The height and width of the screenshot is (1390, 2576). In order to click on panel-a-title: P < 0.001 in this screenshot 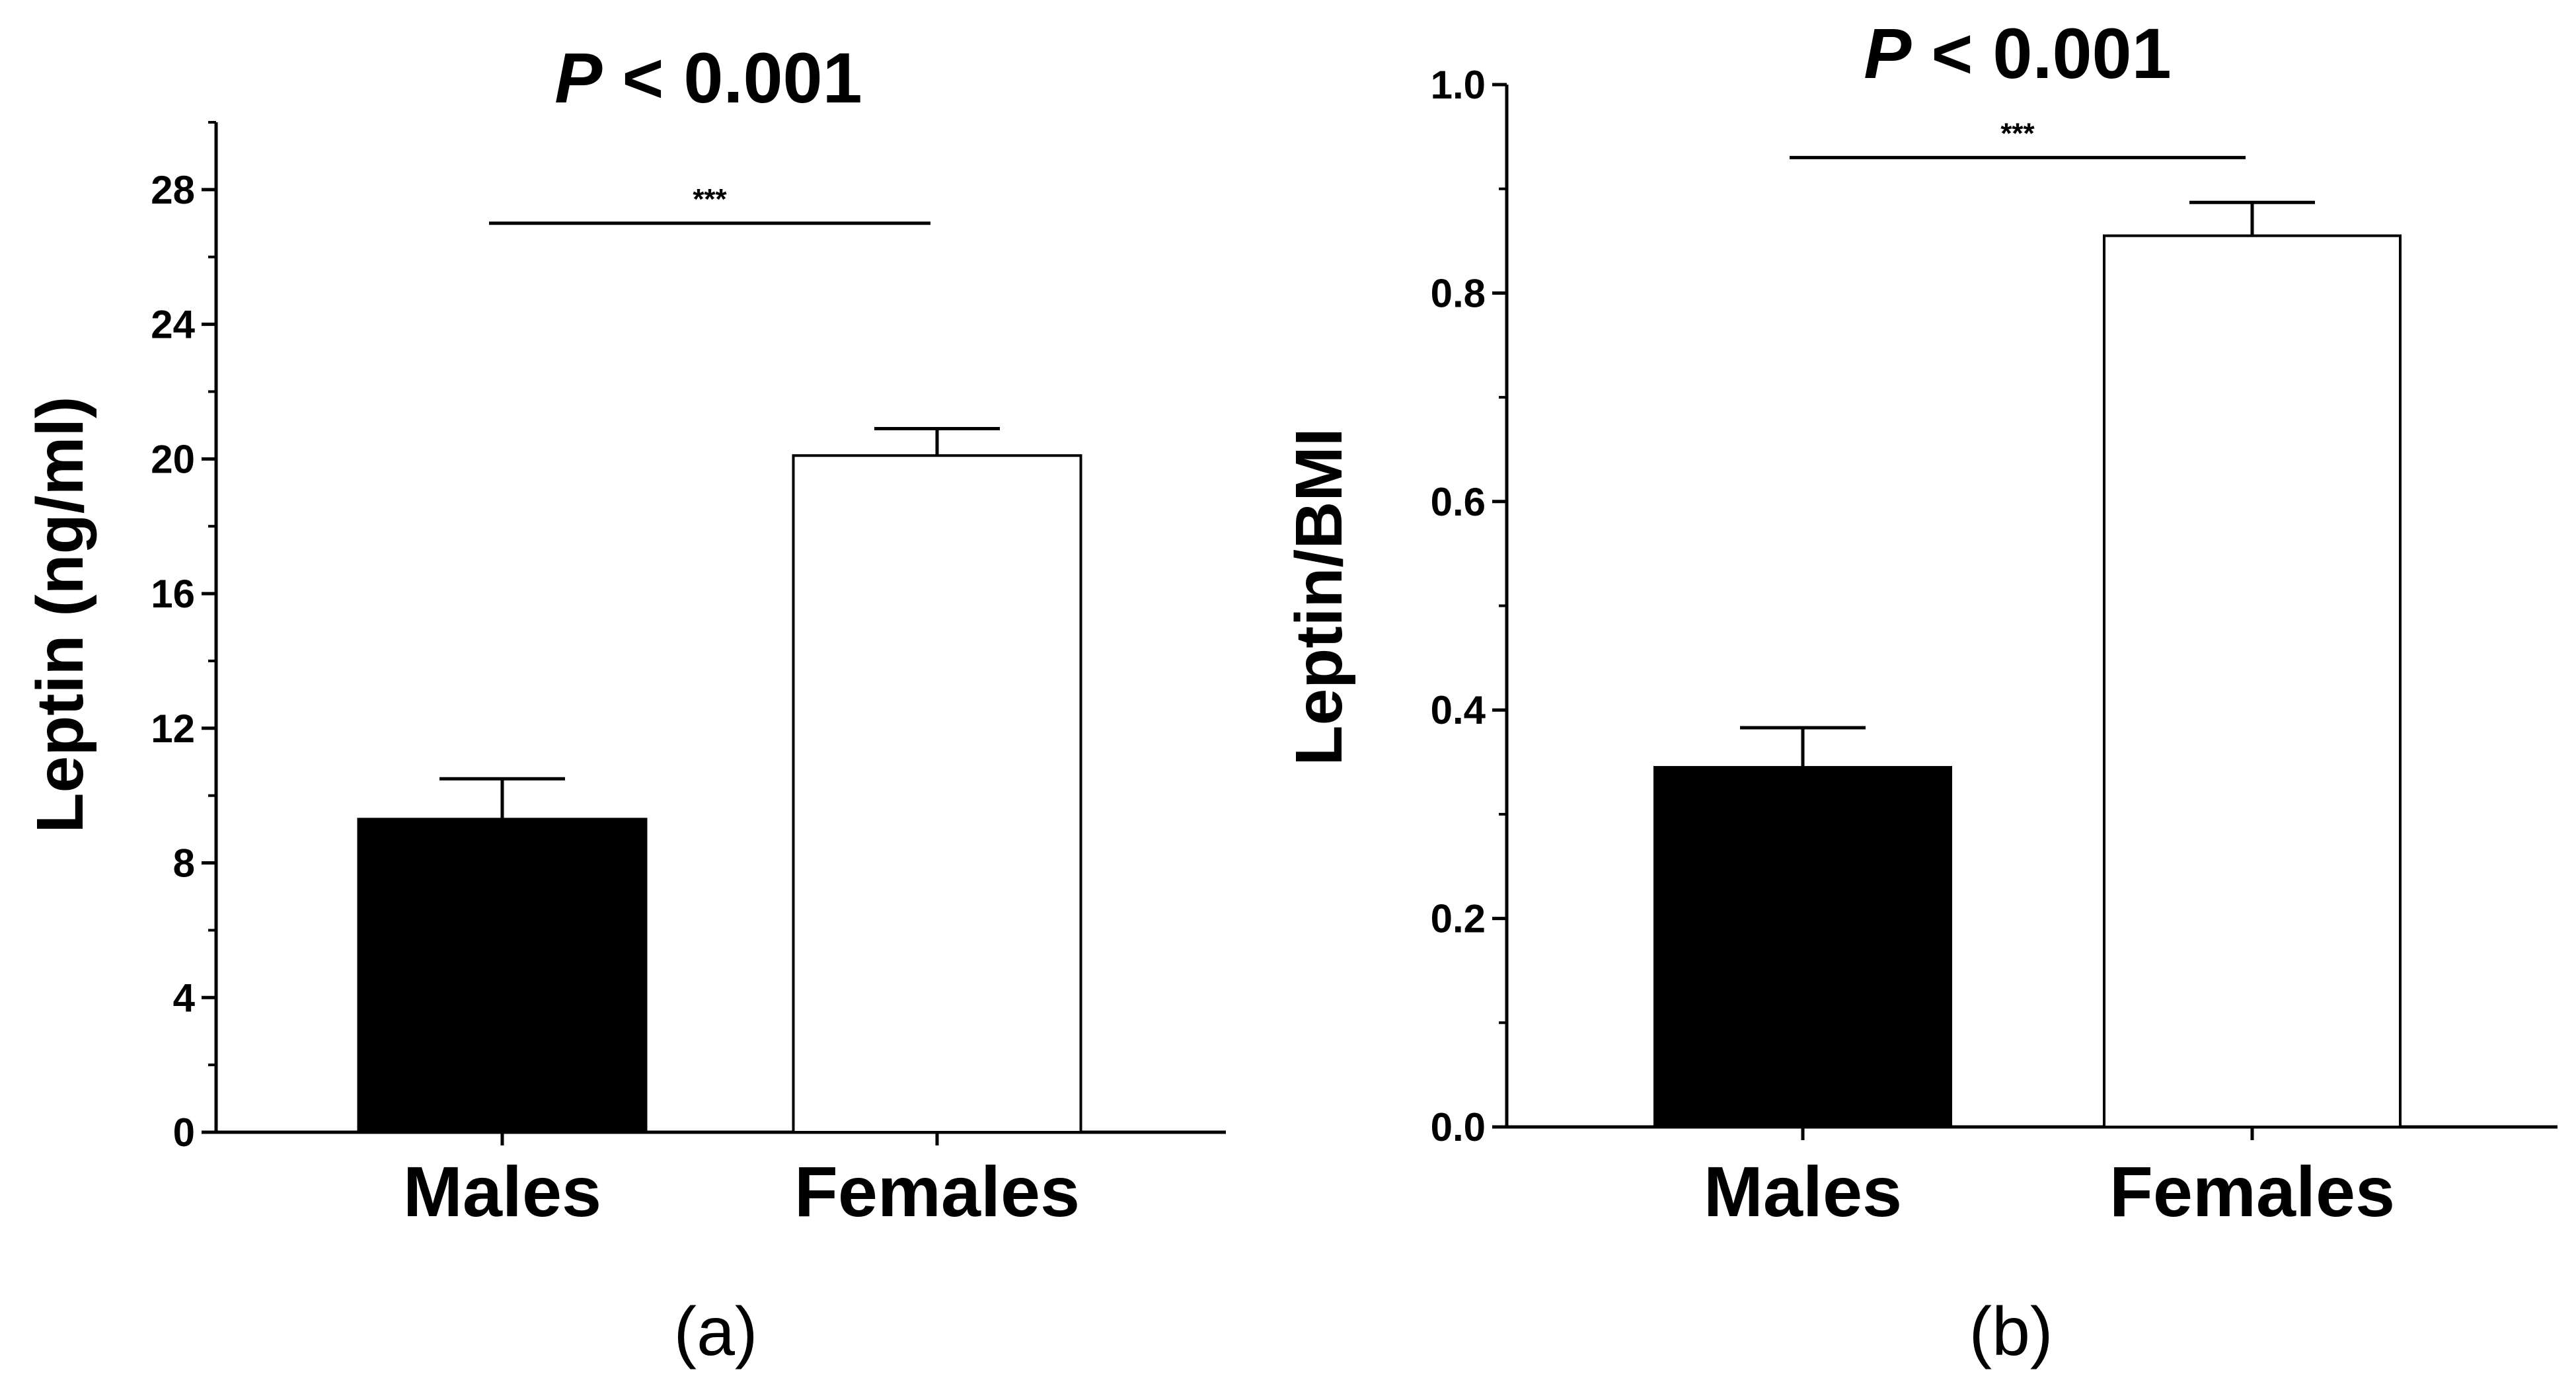, I will do `click(708, 78)`.